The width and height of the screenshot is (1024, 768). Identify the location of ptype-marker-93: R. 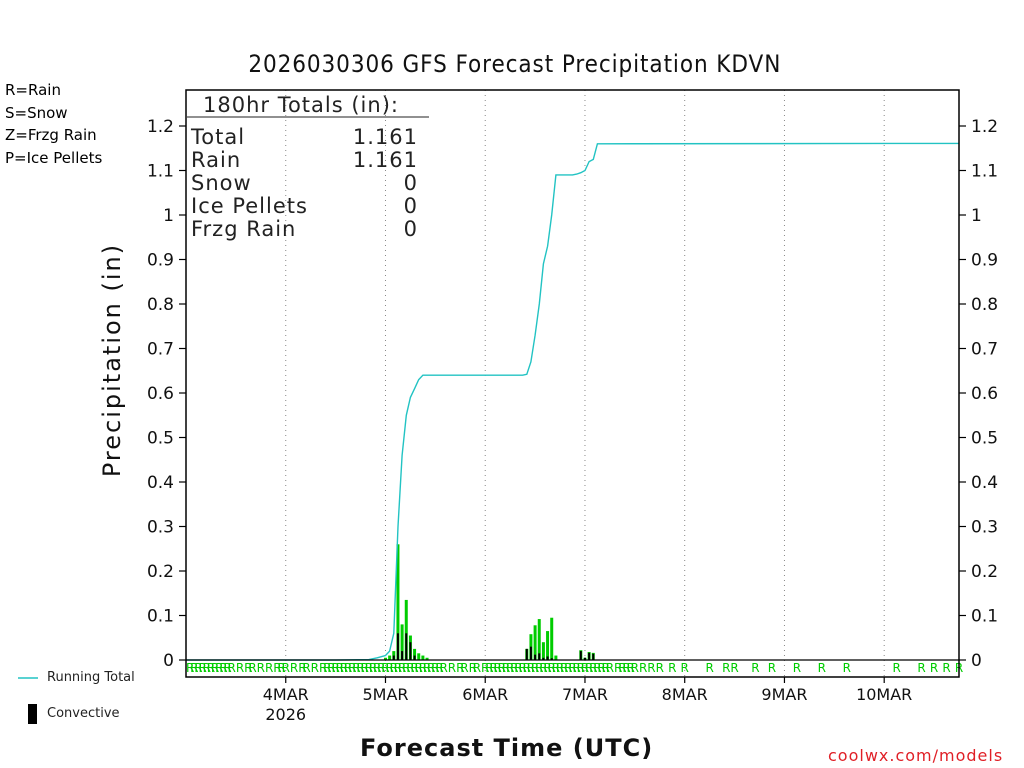
(635, 668).